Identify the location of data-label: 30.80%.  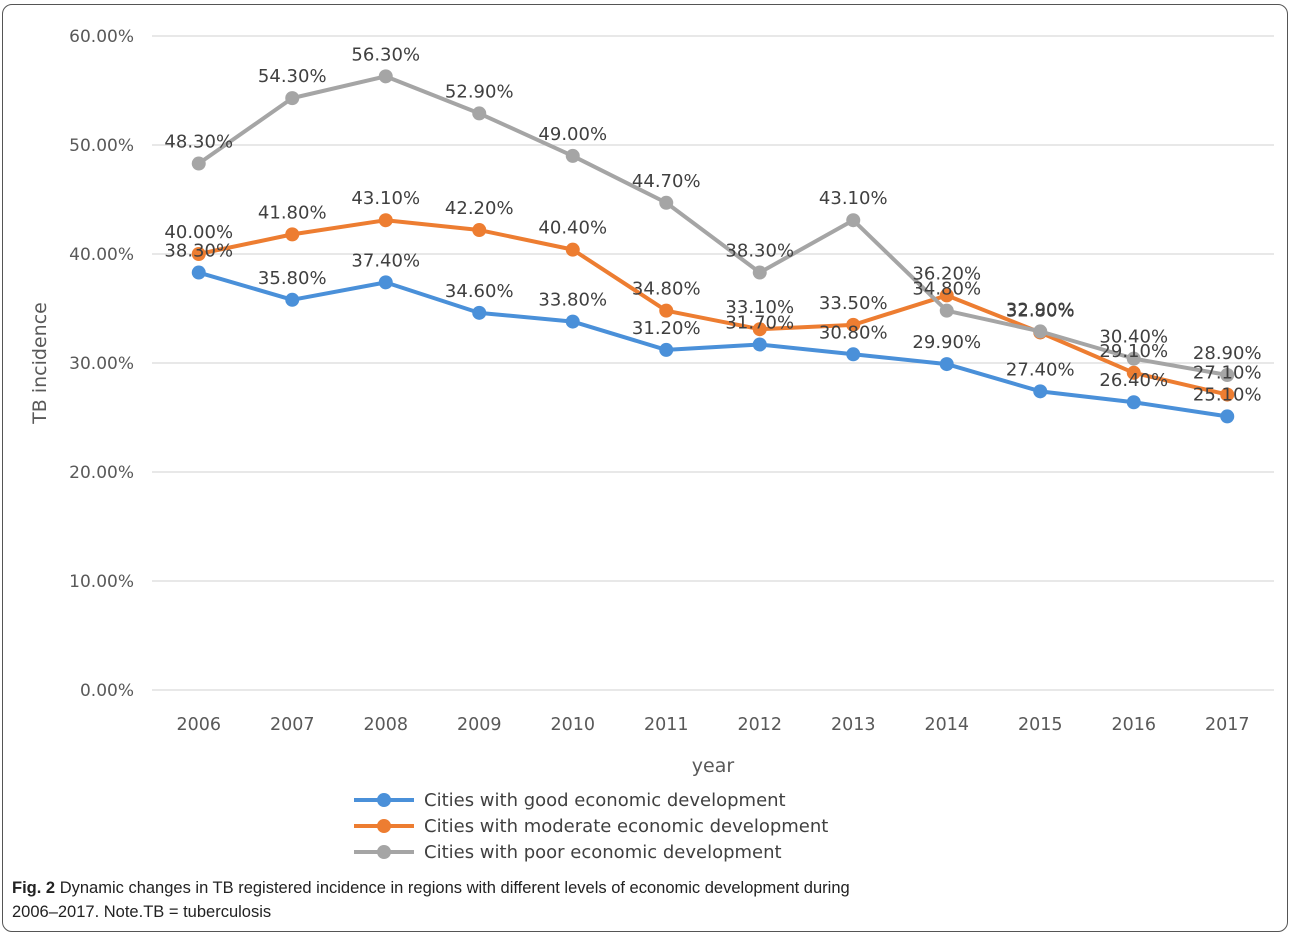
(853, 332).